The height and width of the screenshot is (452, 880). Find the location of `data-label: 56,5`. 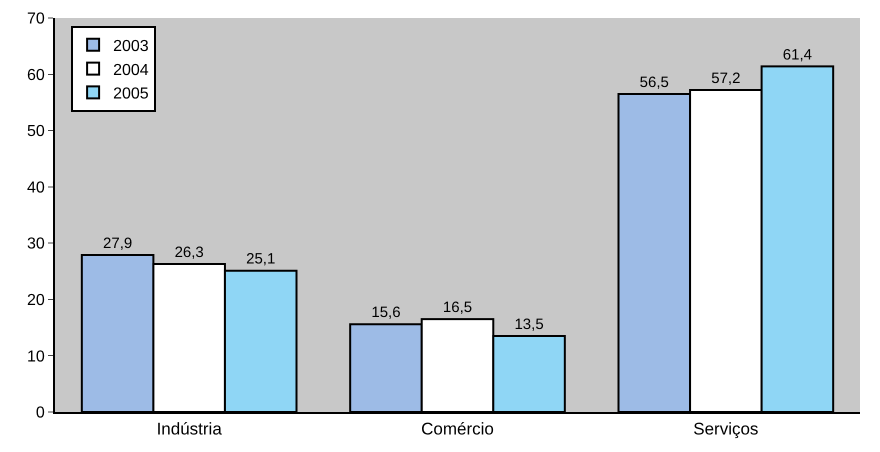

data-label: 56,5 is located at coordinates (654, 82).